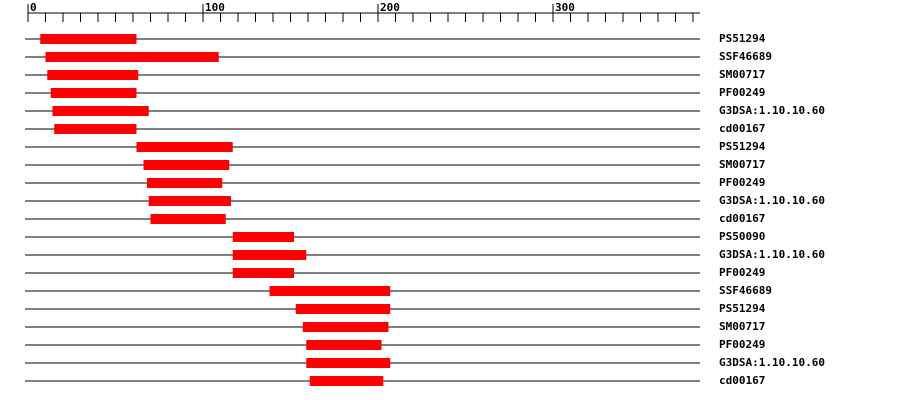 This screenshot has width=900, height=400. I want to click on x-tick-label: 0, so click(33, 7).